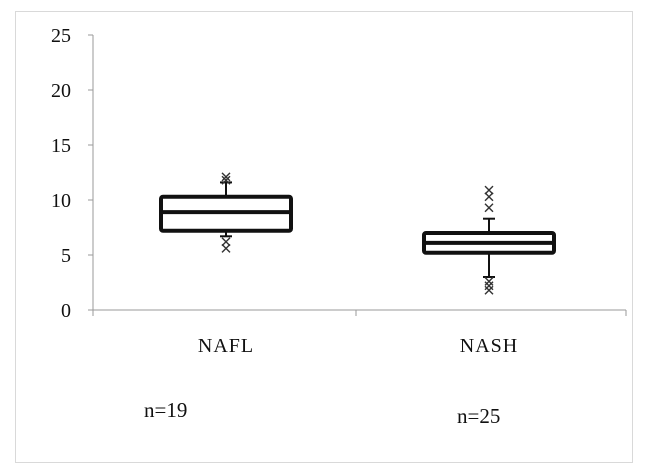 This screenshot has height=471, width=651. I want to click on x-tick-label: NASH, so click(489, 346).